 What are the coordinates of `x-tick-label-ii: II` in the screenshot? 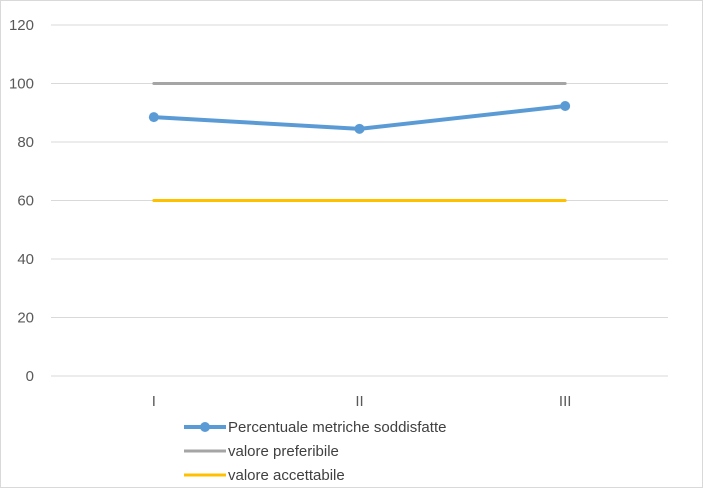 It's located at (359, 401).